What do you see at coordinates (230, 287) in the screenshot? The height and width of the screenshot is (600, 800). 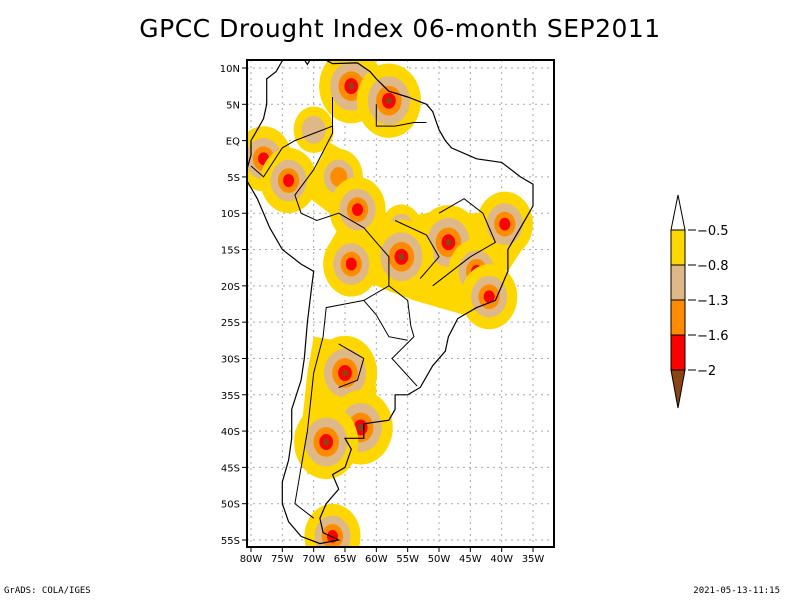 I see `lat-tick-label: 20S` at bounding box center [230, 287].